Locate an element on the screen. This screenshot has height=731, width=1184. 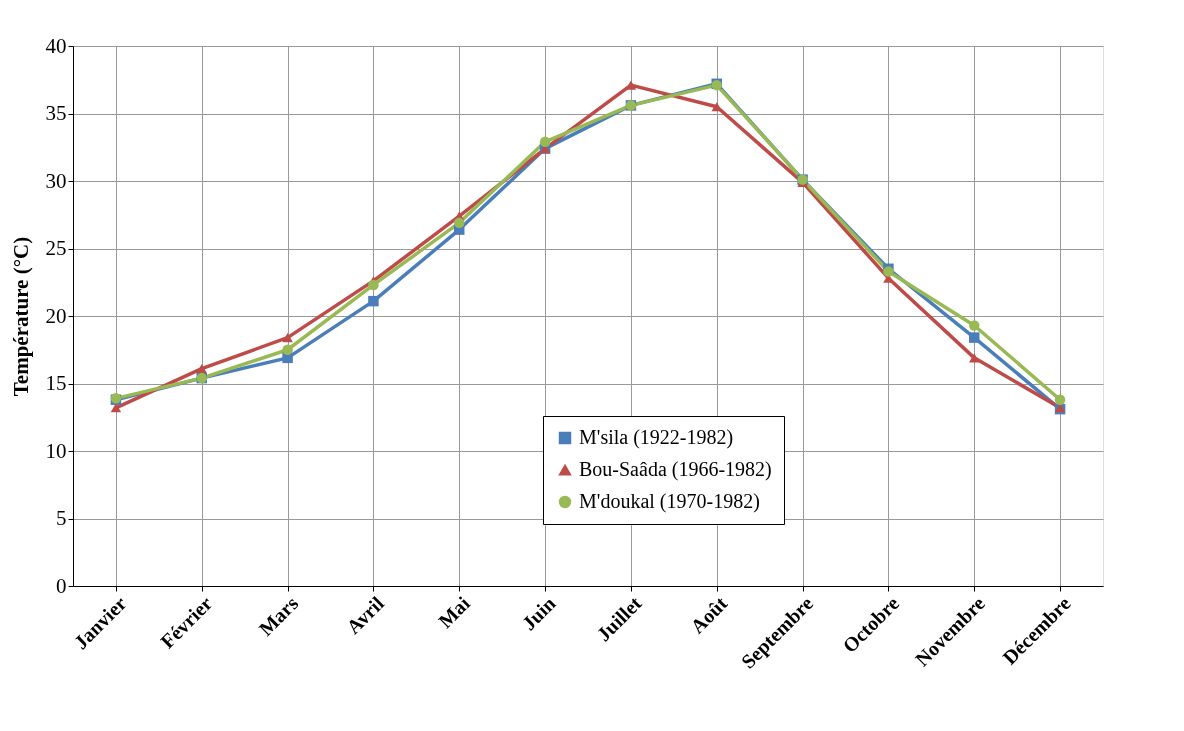
y-axis-title: Température (°C) is located at coordinates (20, 316).